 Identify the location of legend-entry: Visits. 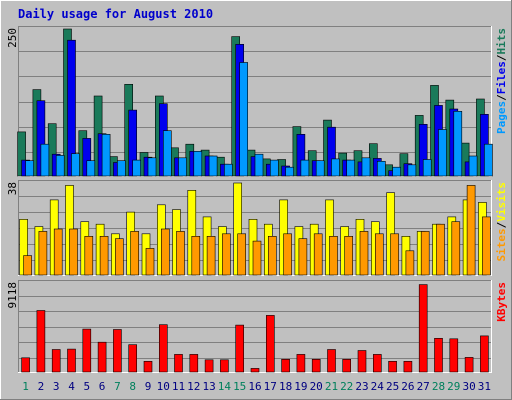
(501, 202).